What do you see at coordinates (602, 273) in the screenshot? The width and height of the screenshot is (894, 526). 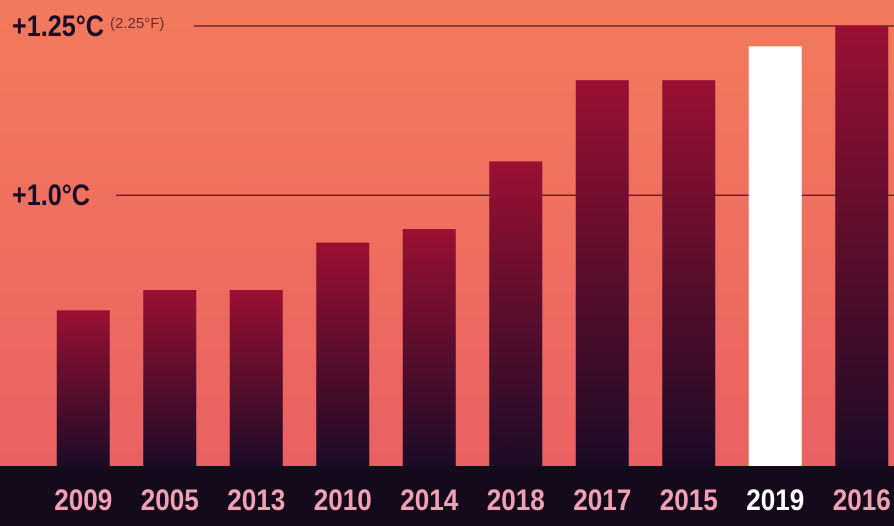 I see `bar-2017` at bounding box center [602, 273].